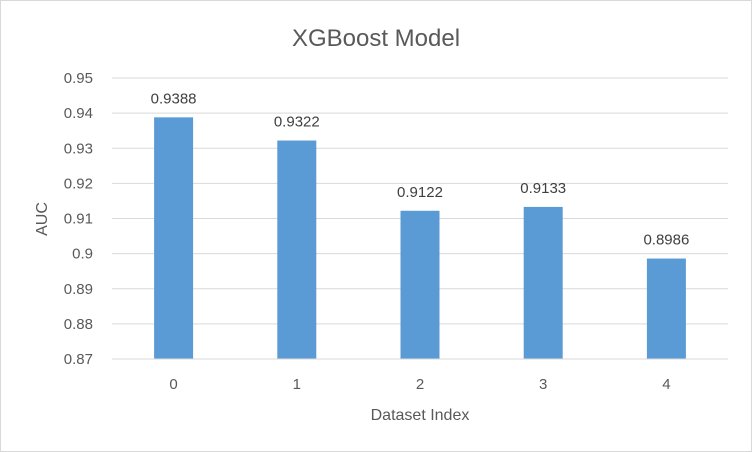  I want to click on y-axis-ticks: 0.87 0.88 0.89 0.9 0.91 0.92 0.93 0.94 0.95, so click(78, 219).